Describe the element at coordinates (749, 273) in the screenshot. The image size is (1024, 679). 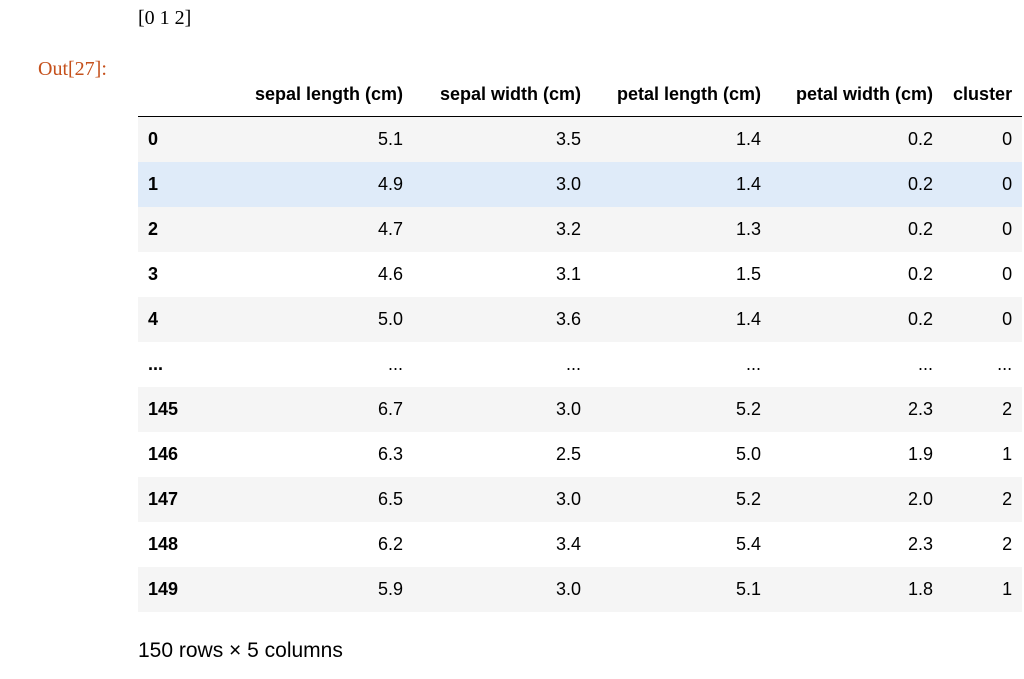
I see `table-cell: 1.5` at that location.